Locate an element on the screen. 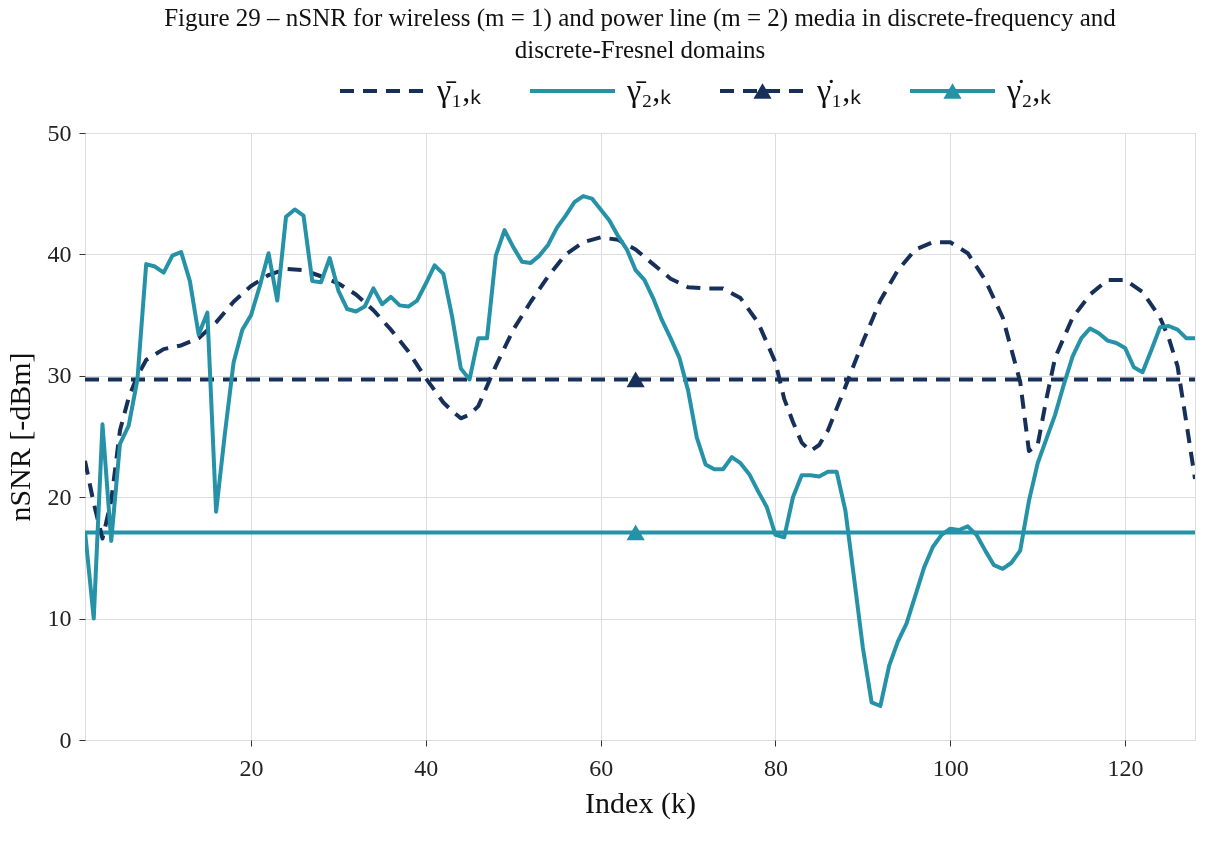 The image size is (1213, 854). y-axis-title: nSNR [-dBm] is located at coordinates (19, 437).